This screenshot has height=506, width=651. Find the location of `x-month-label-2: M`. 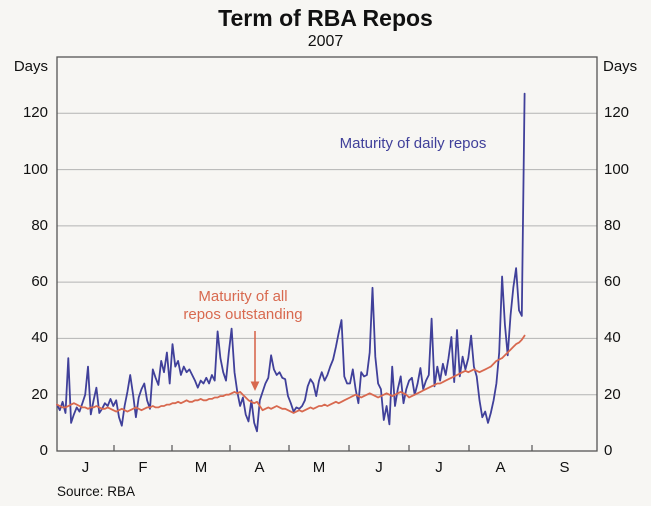

x-month-label-2: M is located at coordinates (201, 467).